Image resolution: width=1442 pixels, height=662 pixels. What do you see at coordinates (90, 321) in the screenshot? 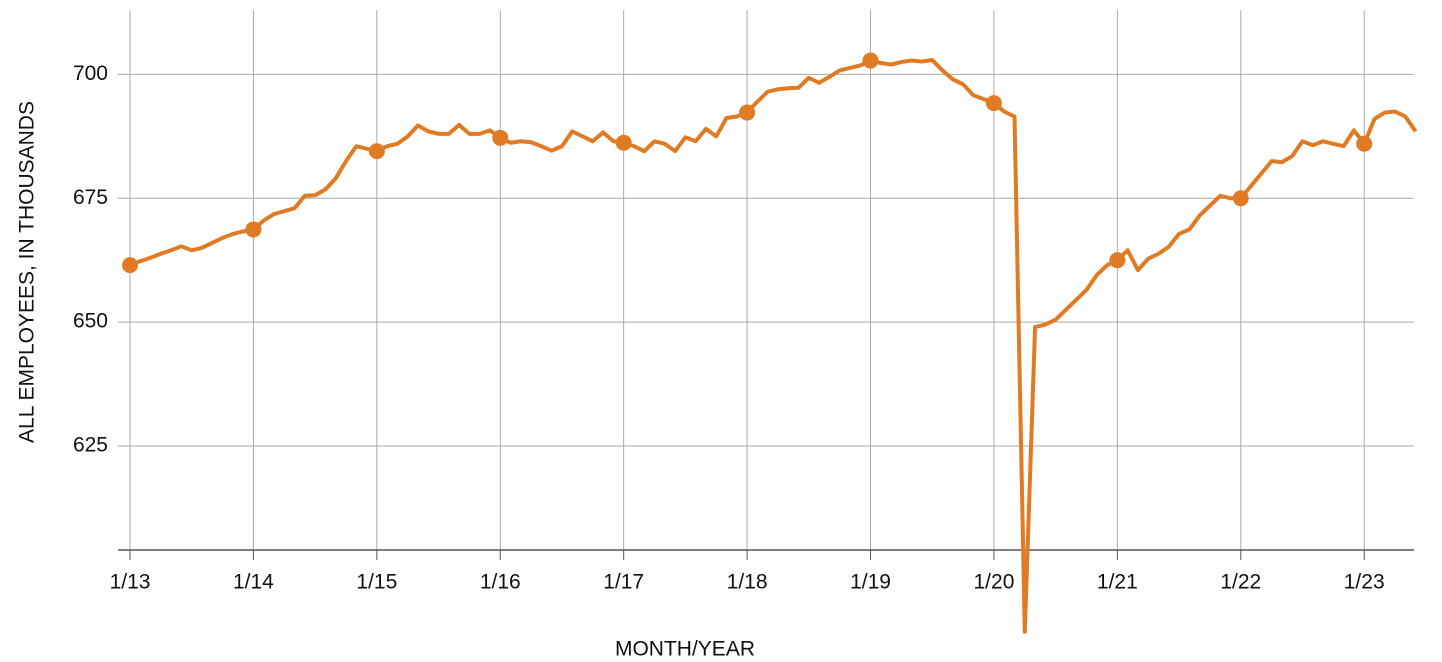
I see `y-tick-label: 650` at bounding box center [90, 321].